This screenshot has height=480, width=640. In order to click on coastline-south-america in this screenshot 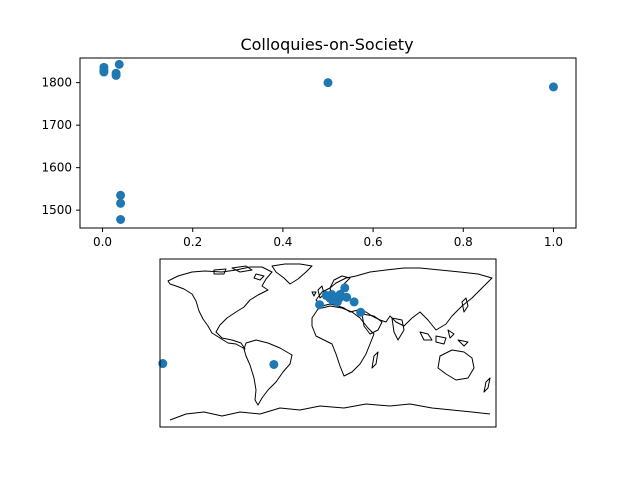, I will do `click(268, 372)`.